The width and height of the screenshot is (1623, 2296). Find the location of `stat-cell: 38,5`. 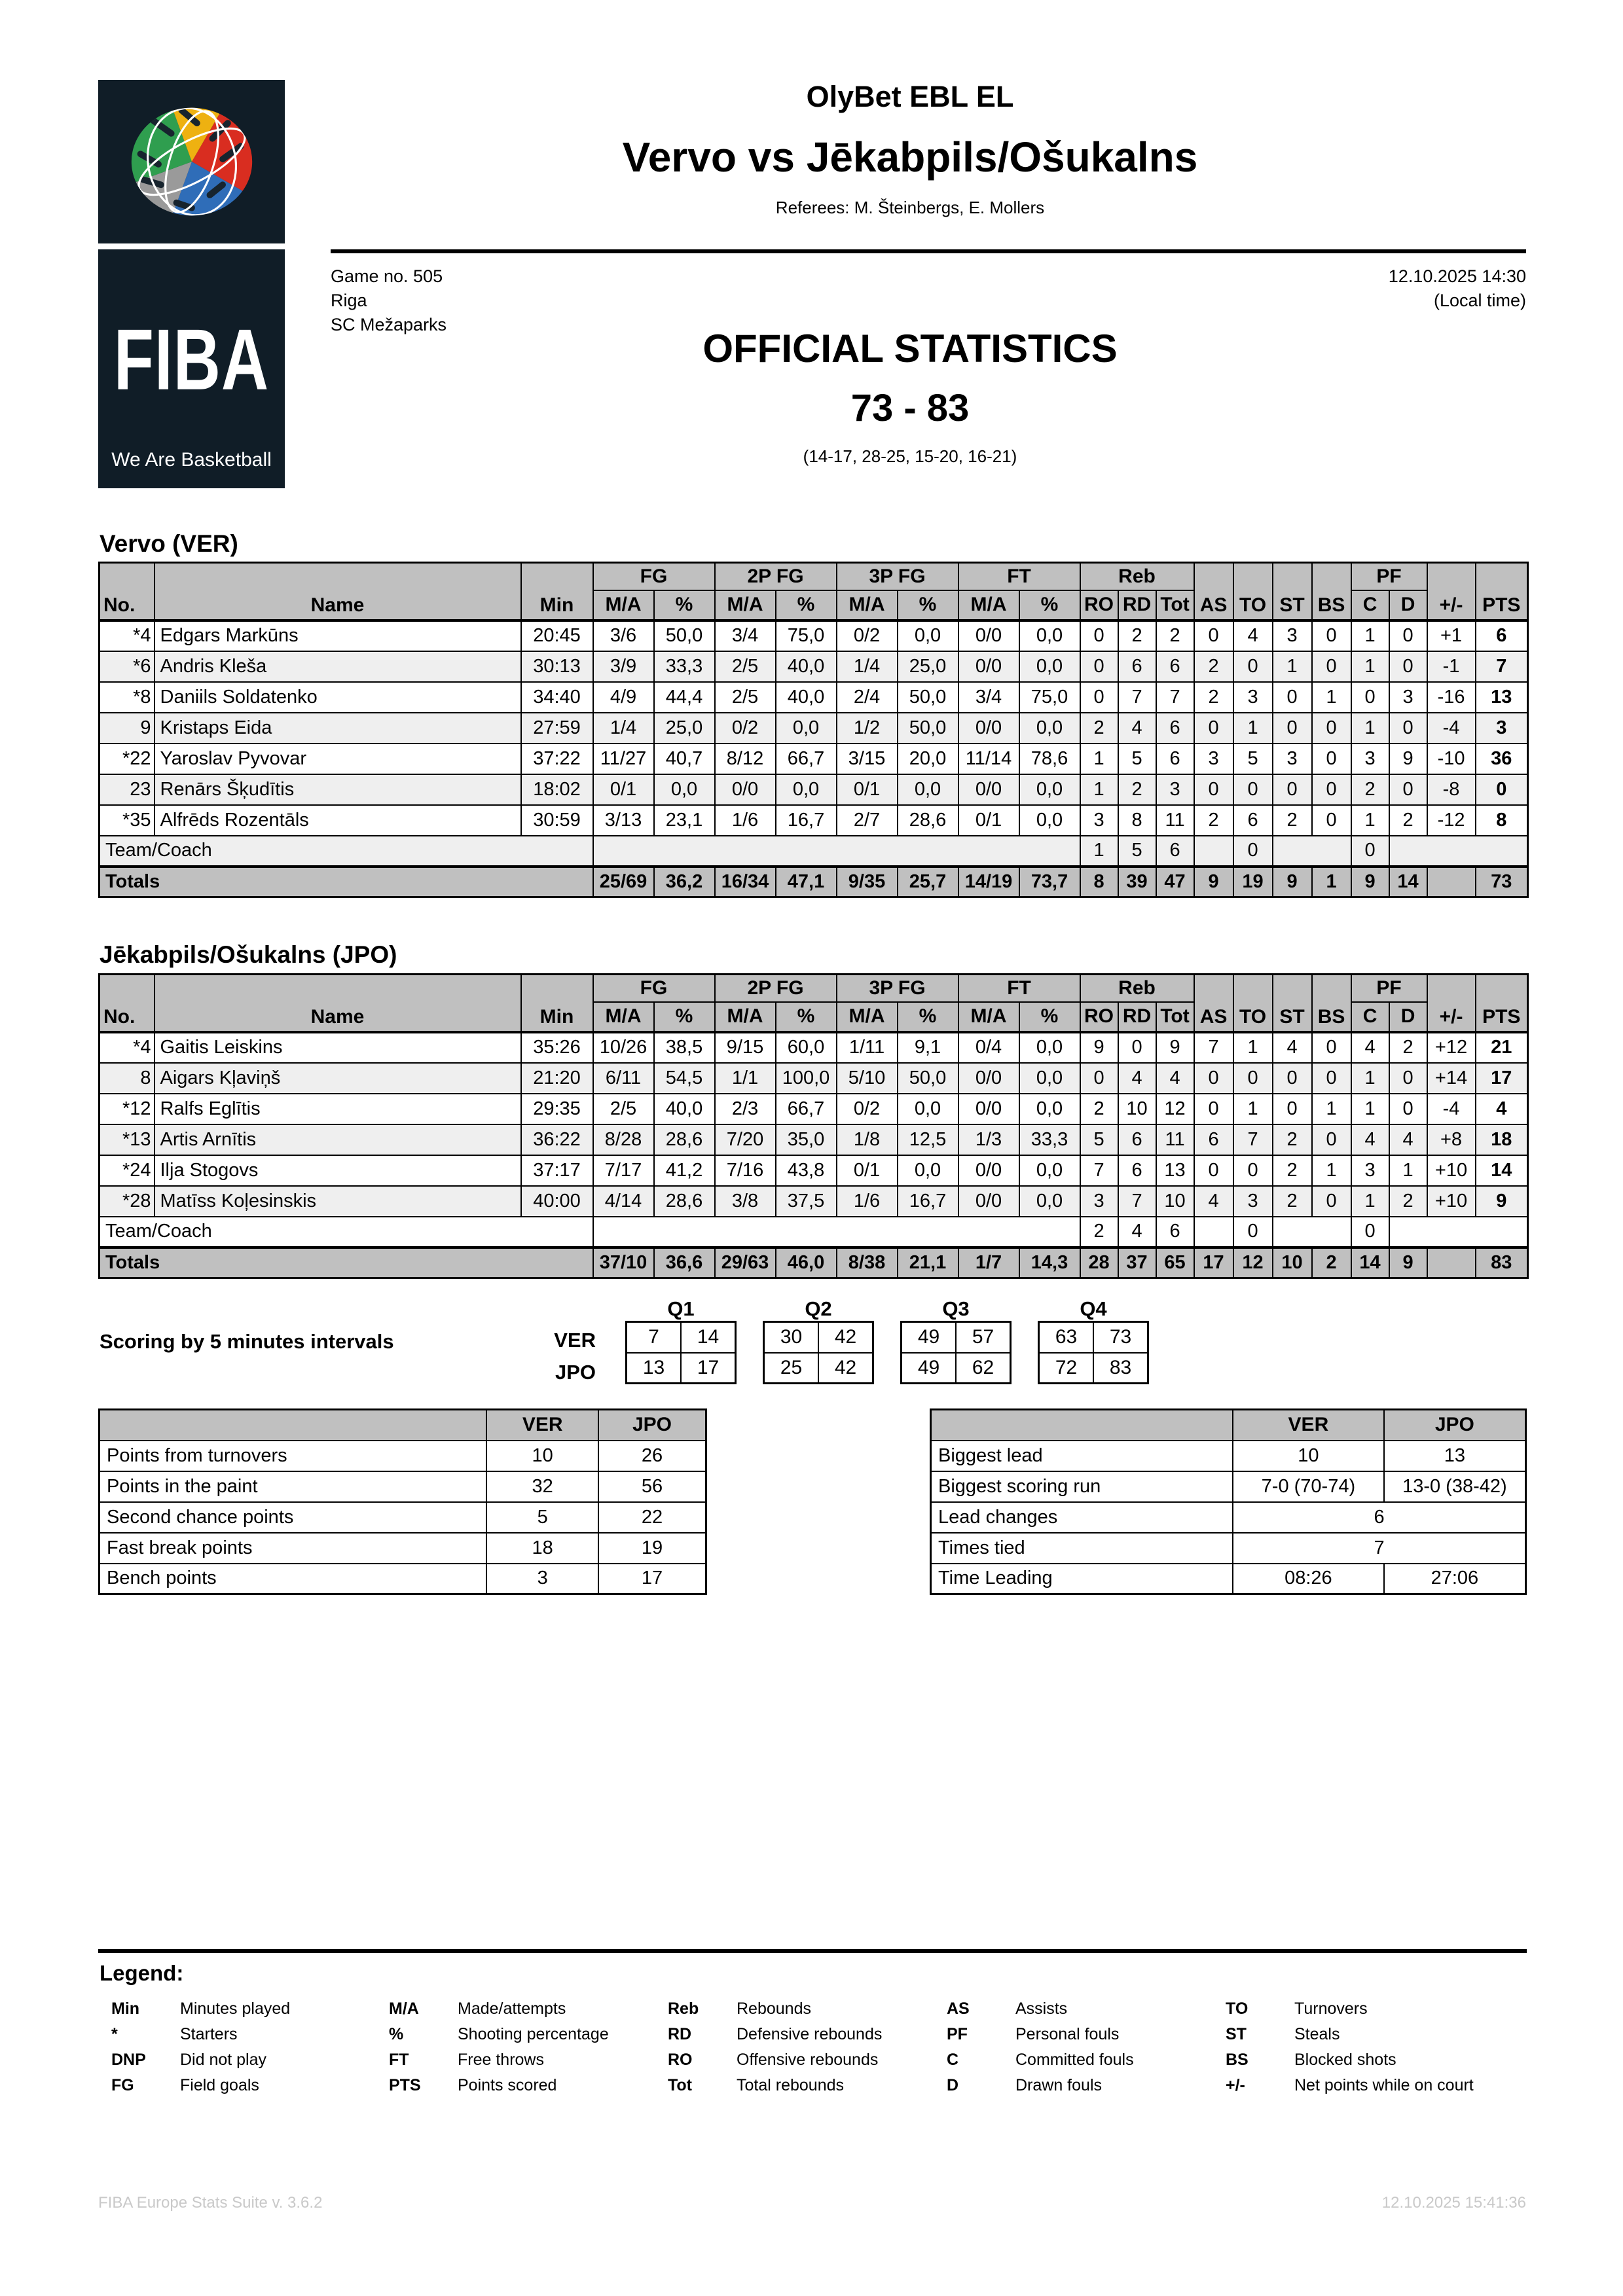

stat-cell: 38,5 is located at coordinates (684, 1047).